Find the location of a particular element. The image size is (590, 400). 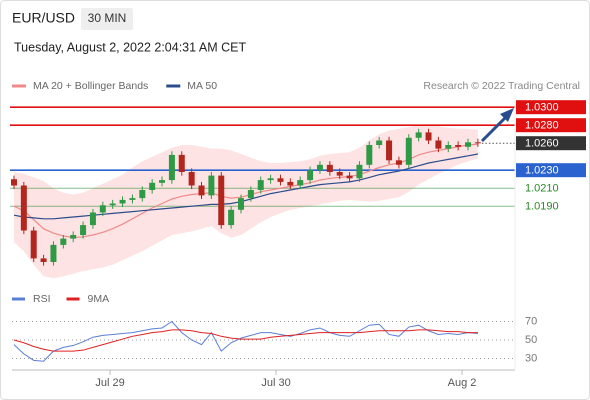

legend-label: MA 20 + Bollinger Bands is located at coordinates (90, 86).